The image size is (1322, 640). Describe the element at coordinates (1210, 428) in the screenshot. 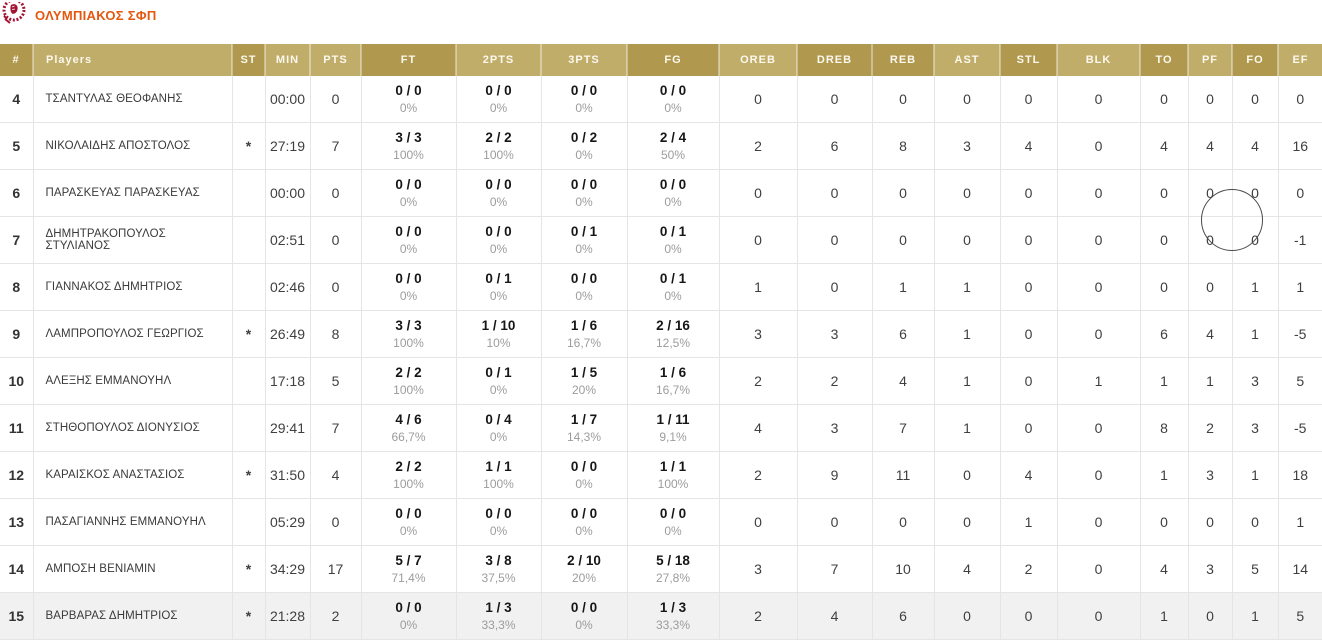

I see `cell-pf: 2` at that location.